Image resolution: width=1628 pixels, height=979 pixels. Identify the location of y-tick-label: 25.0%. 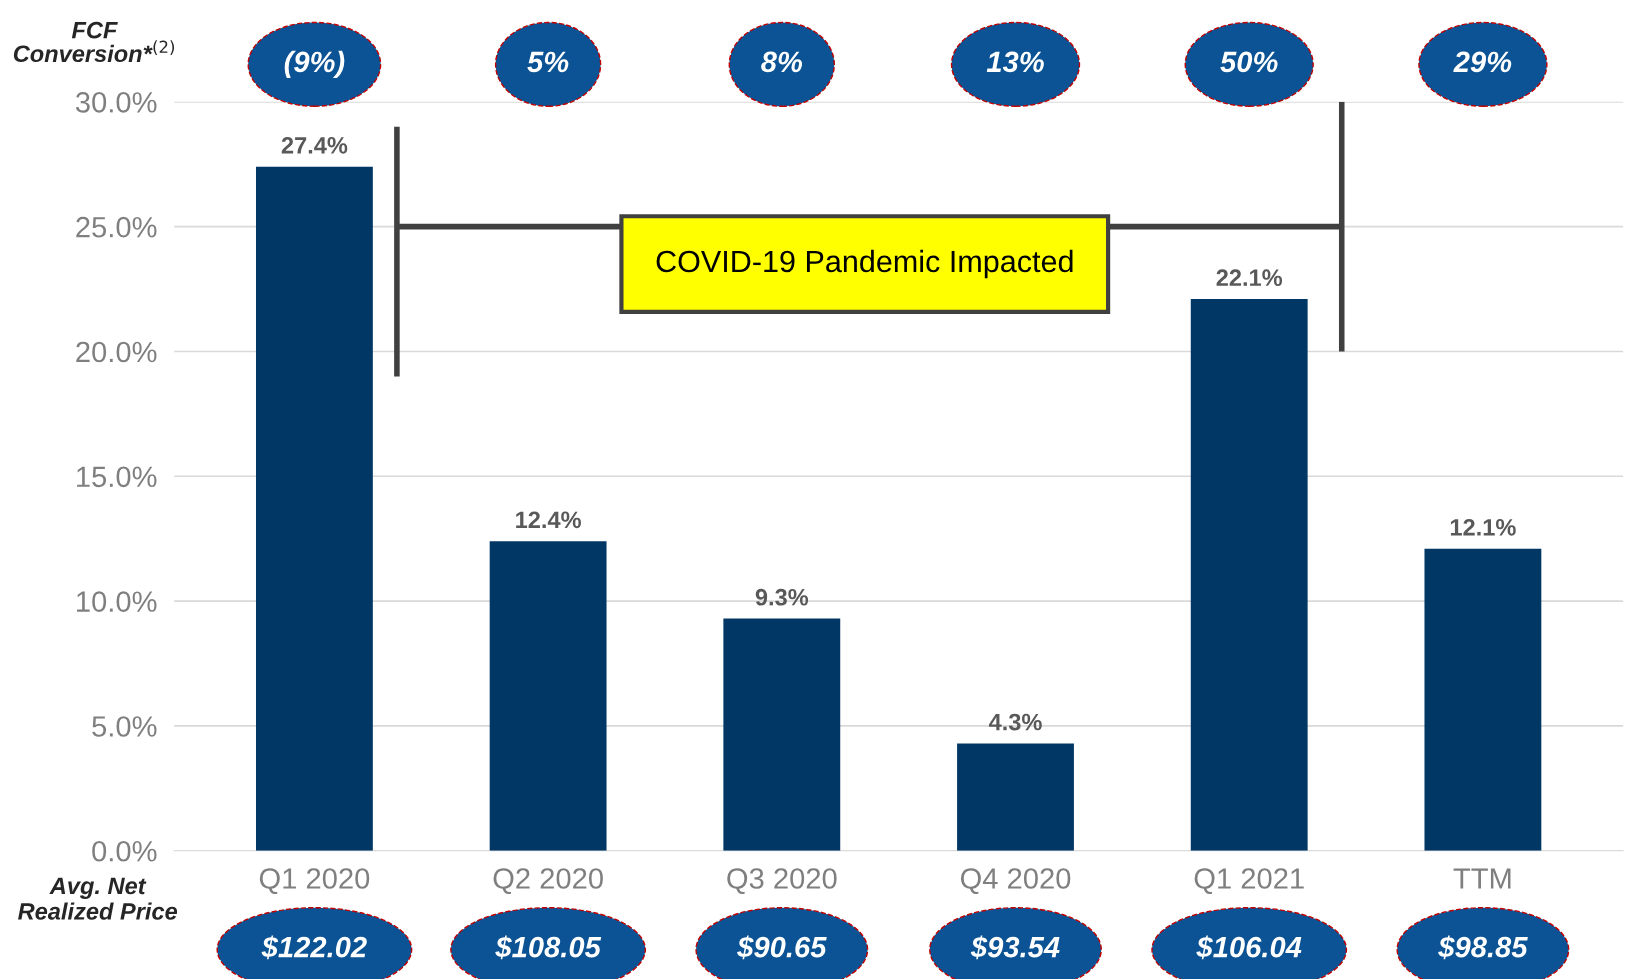
(116, 227).